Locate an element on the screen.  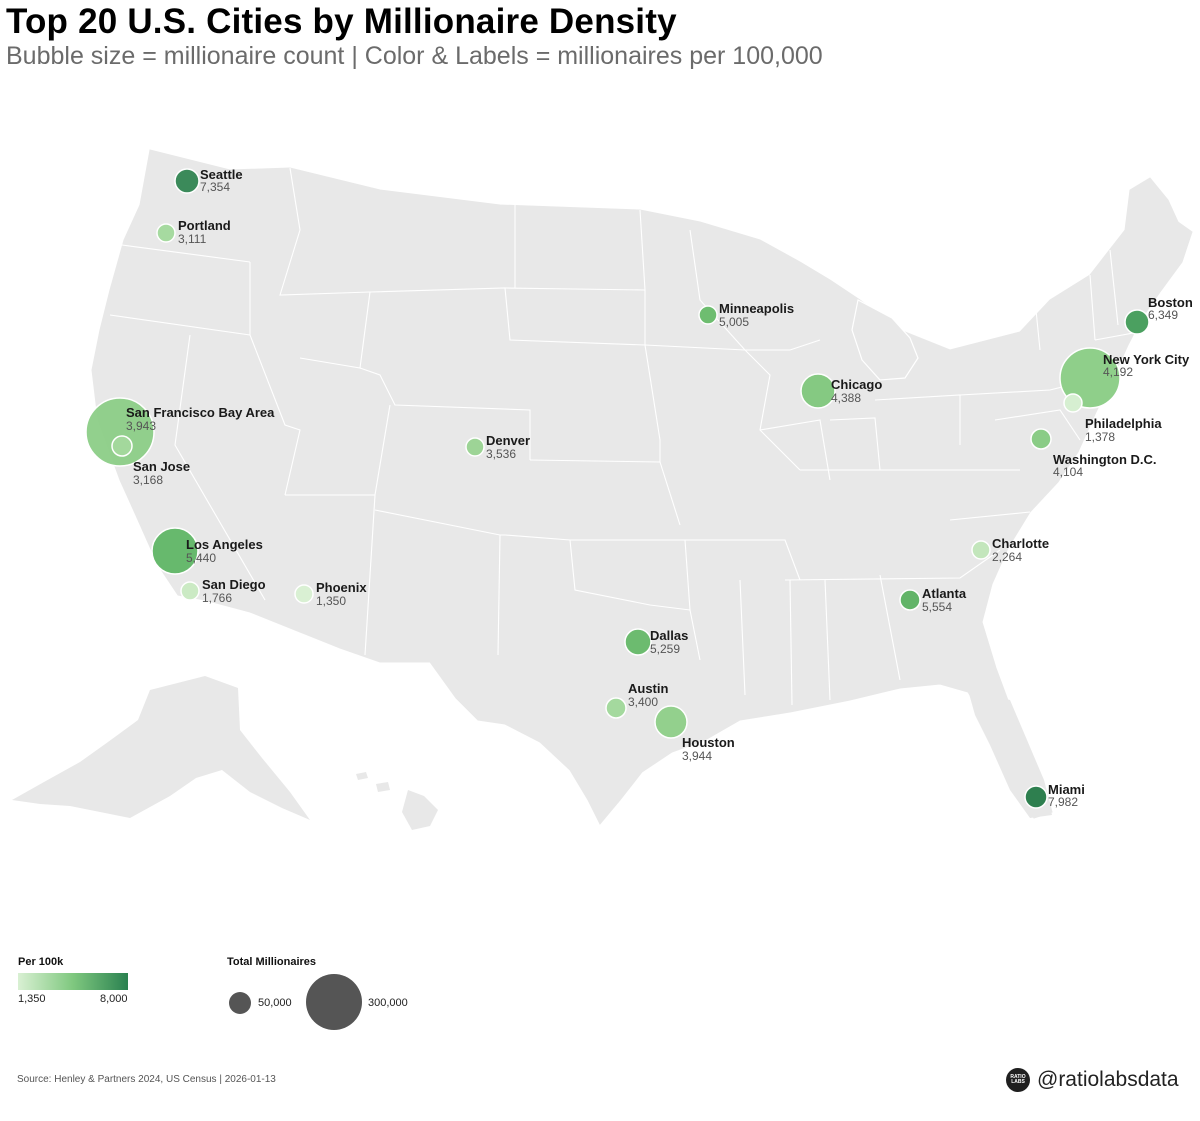
value-new-york-city: 4,192 is located at coordinates (1118, 372).